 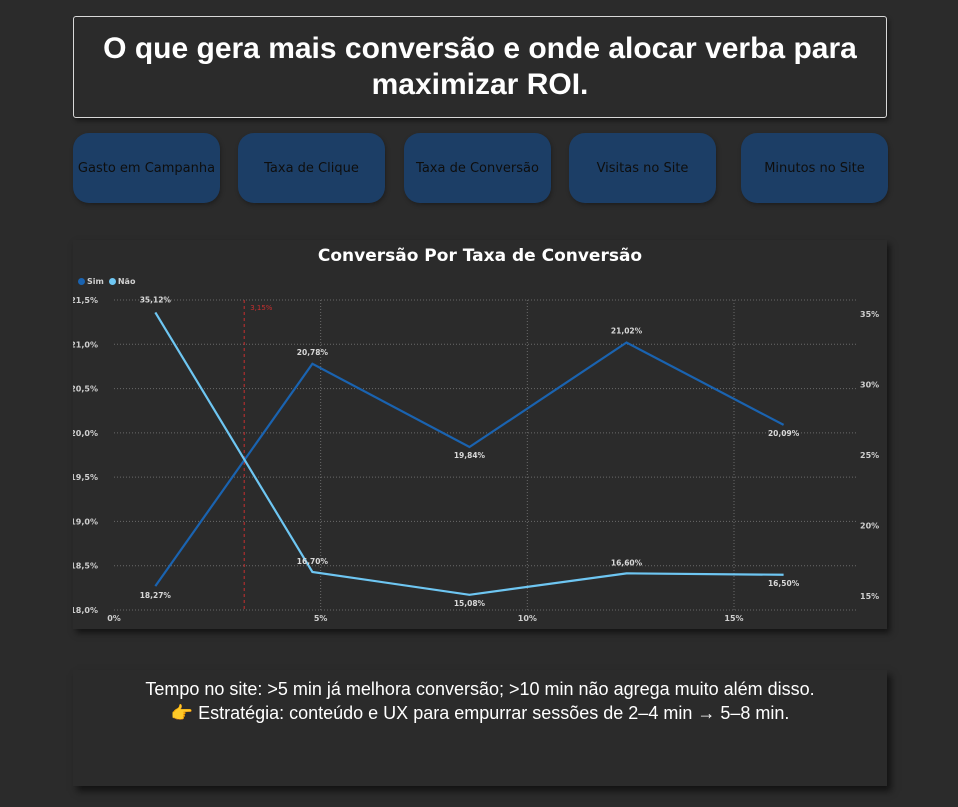 I want to click on taxa-de-clique-button: Taxa de Clique, so click(x=311, y=168).